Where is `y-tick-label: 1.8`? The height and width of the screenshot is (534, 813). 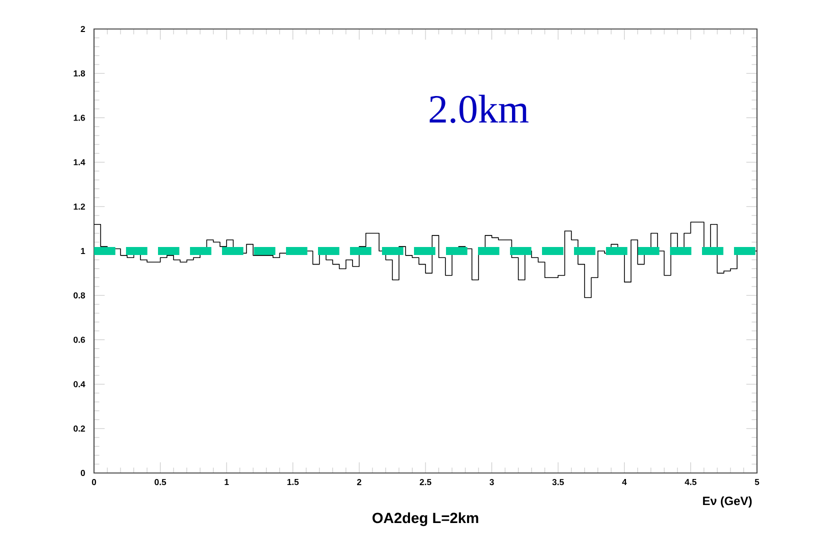
y-tick-label: 1.8 is located at coordinates (80, 73).